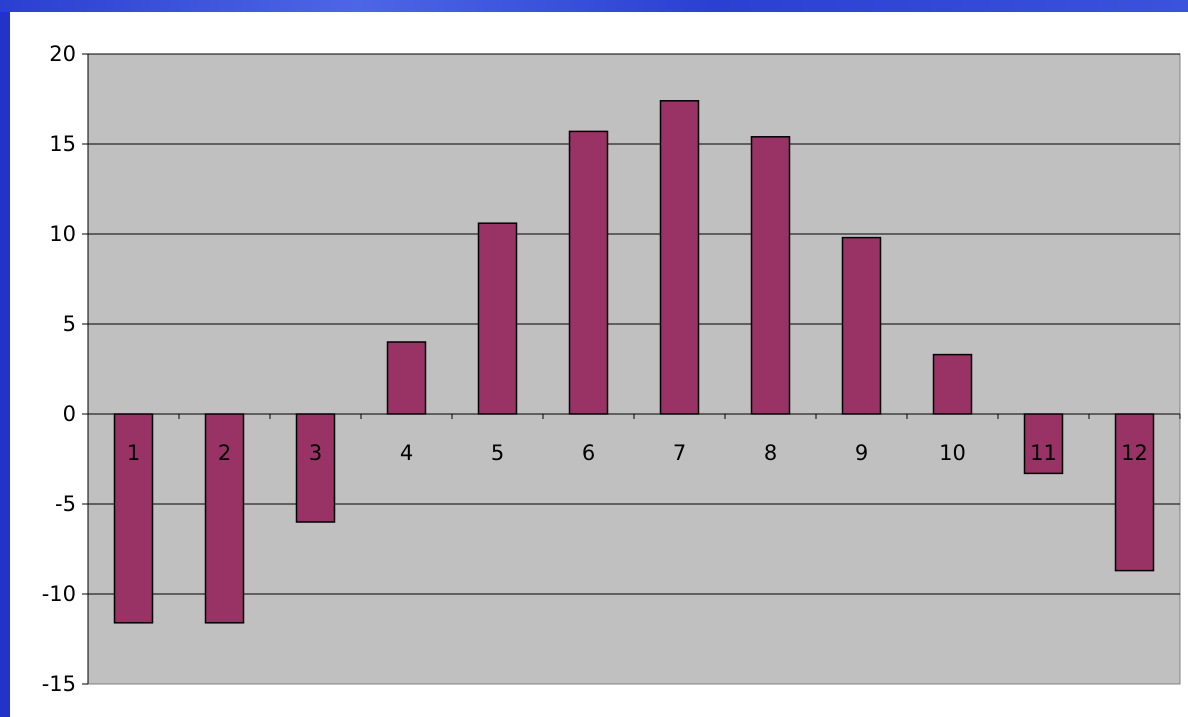 The width and height of the screenshot is (1188, 717). Describe the element at coordinates (59, 594) in the screenshot. I see `y-tick-label: -10` at that location.